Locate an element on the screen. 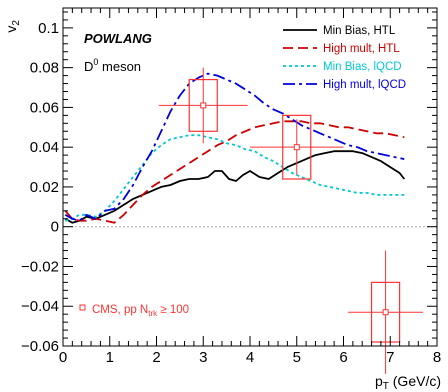 The height and width of the screenshot is (392, 448). legend-label-2: Min Bias, lQCD is located at coordinates (362, 67).